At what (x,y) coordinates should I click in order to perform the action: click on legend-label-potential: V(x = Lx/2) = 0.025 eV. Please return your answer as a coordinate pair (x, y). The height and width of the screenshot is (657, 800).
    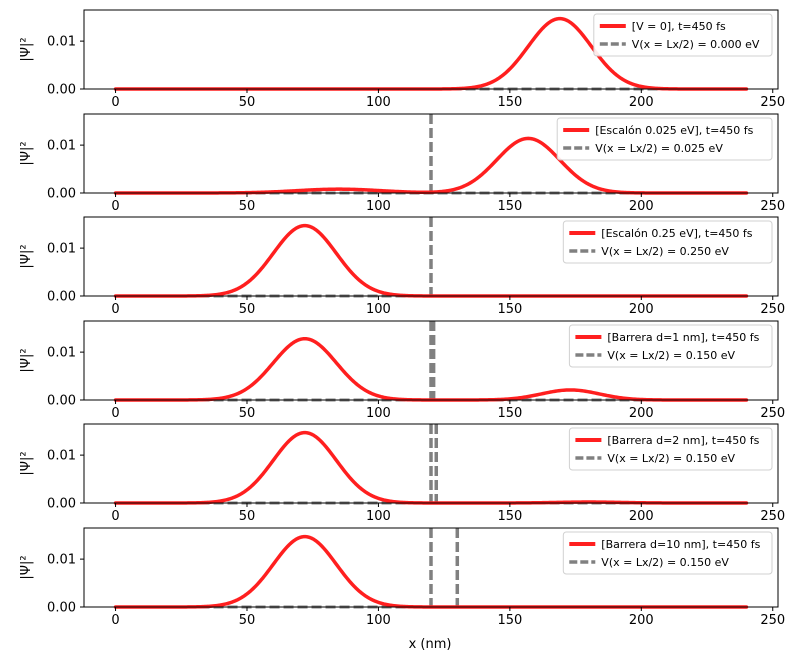
    Looking at the image, I should click on (659, 148).